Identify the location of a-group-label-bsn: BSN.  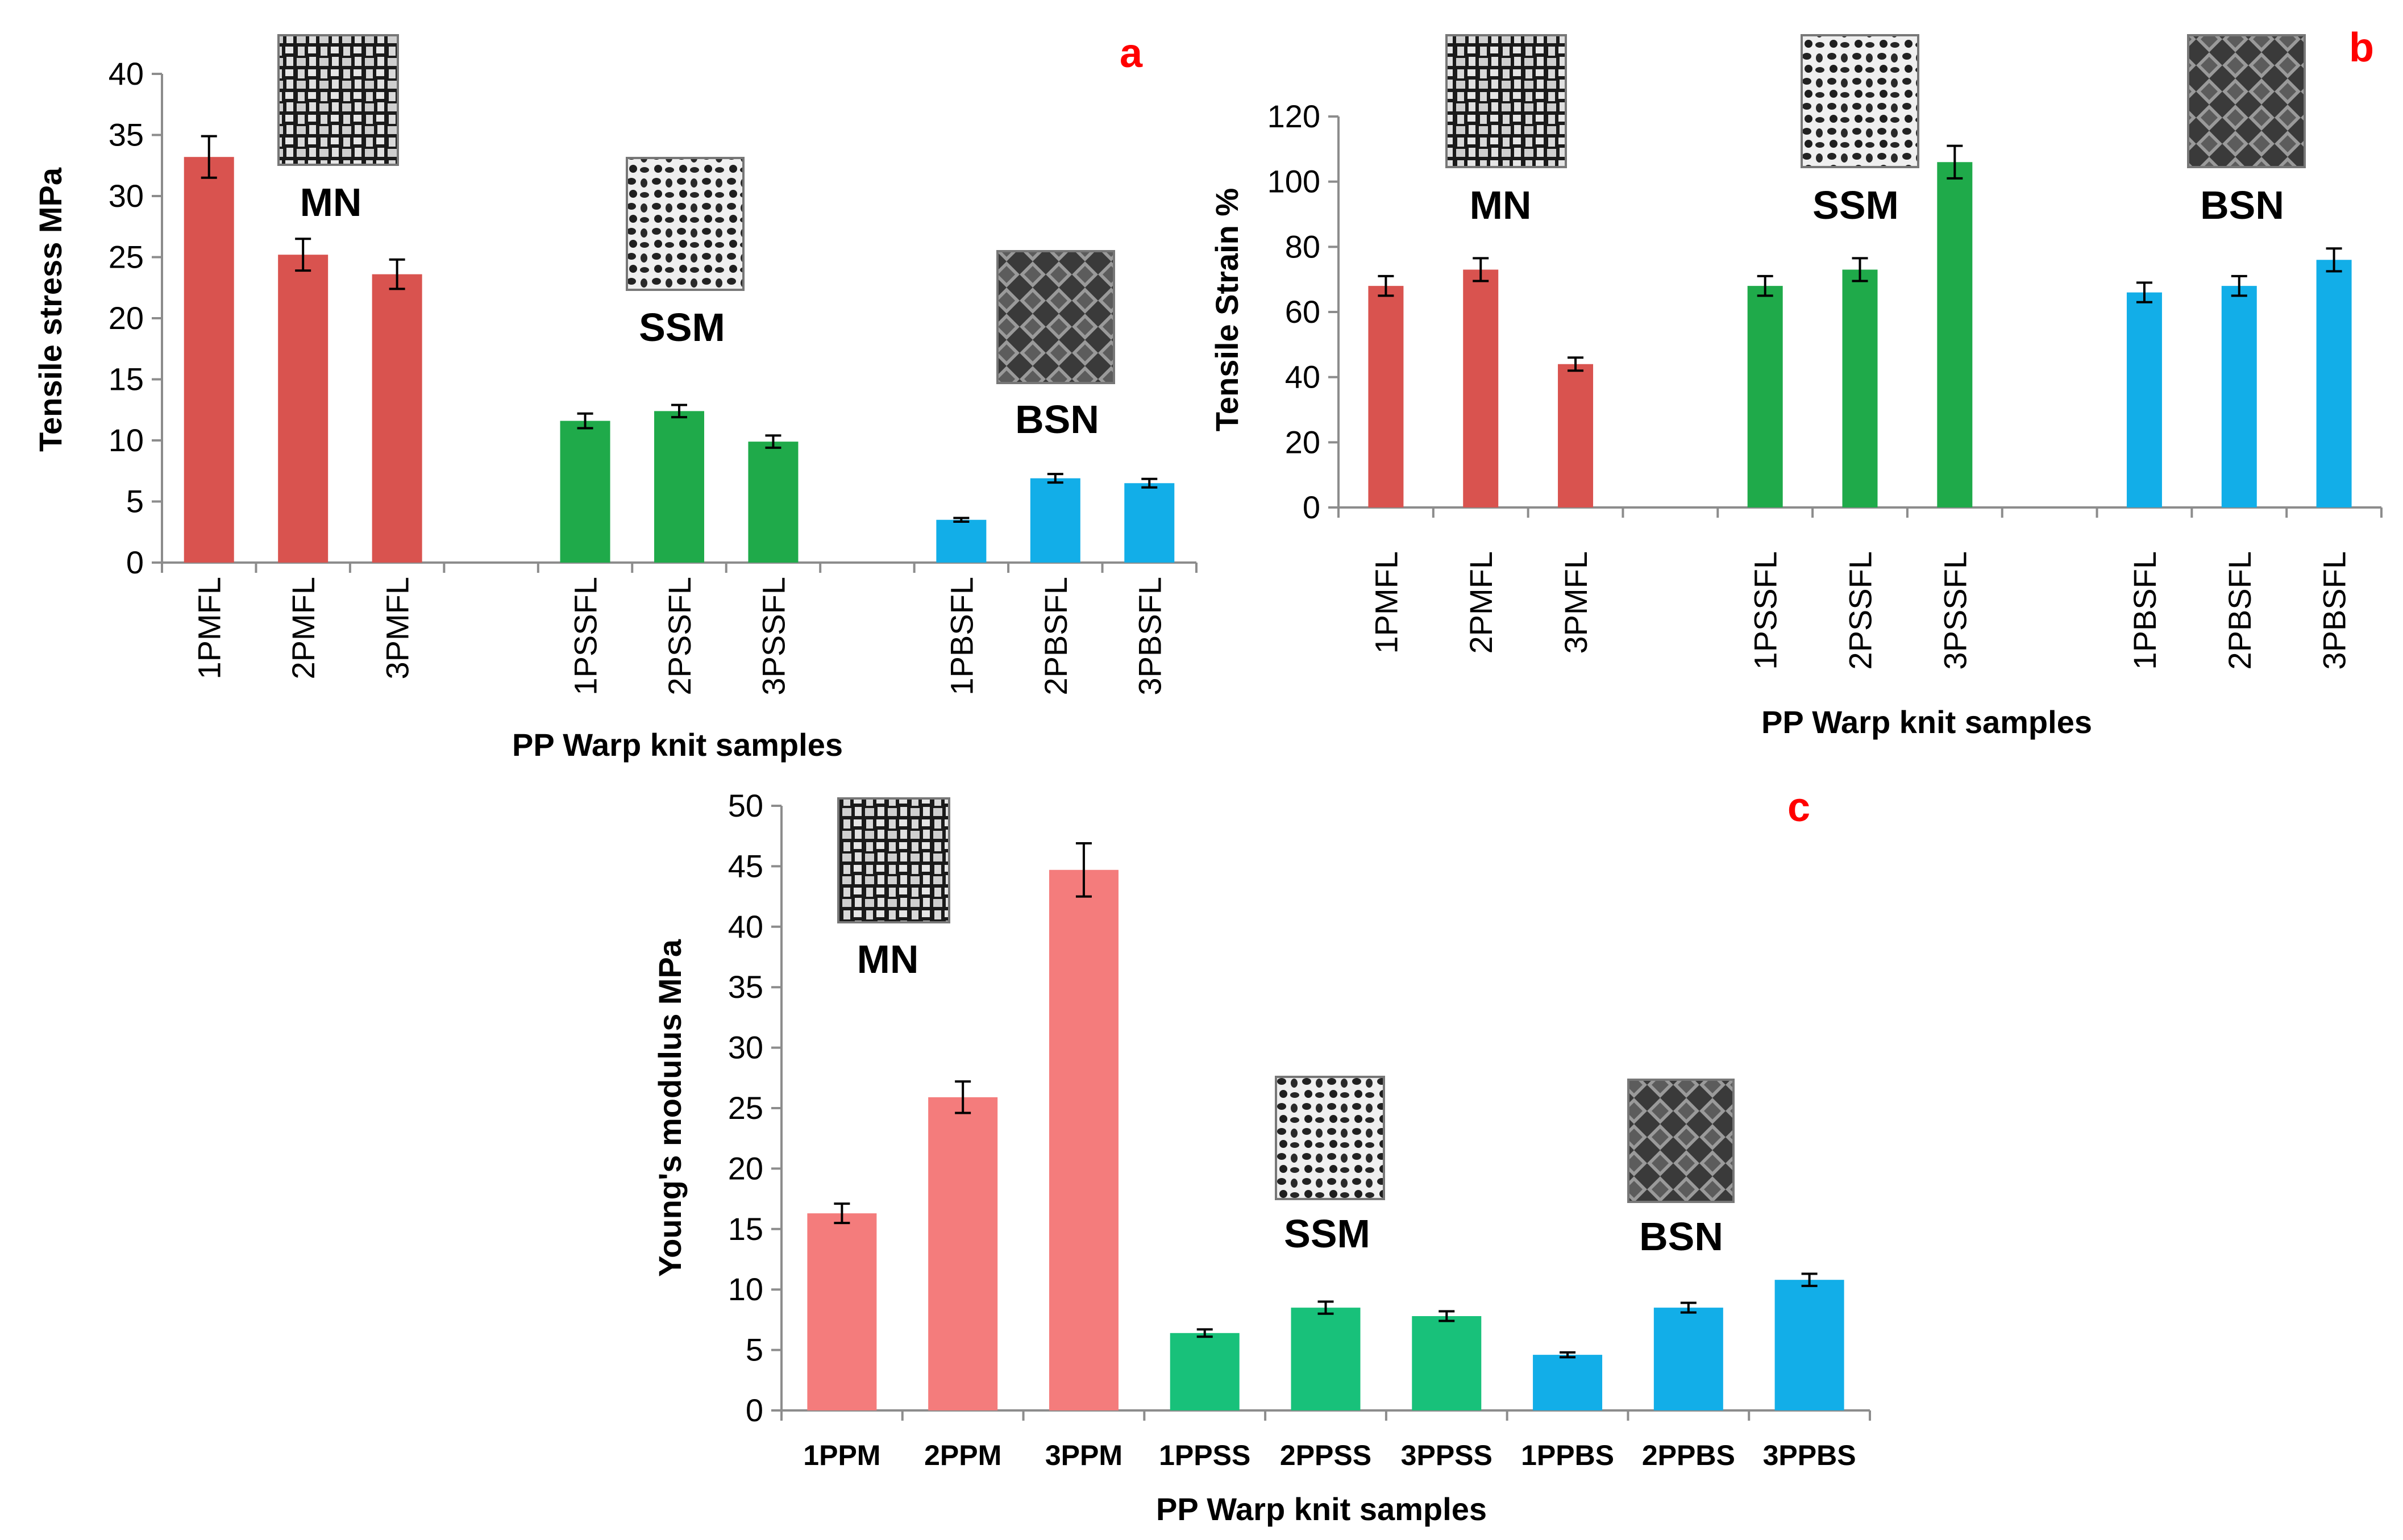
(1057, 419).